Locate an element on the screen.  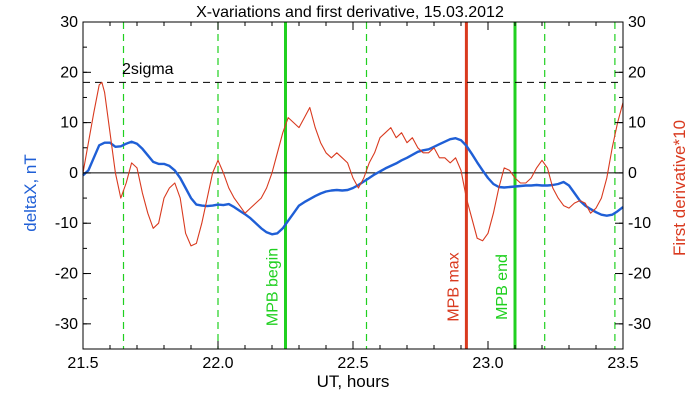
y-tick-label-right-4: 10 is located at coordinates (637, 123).